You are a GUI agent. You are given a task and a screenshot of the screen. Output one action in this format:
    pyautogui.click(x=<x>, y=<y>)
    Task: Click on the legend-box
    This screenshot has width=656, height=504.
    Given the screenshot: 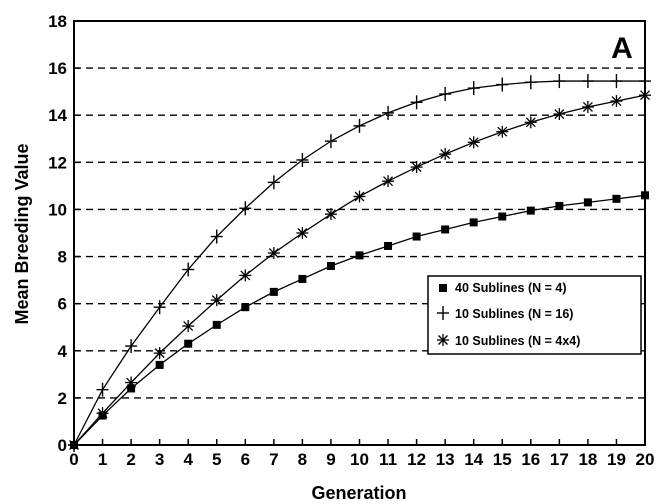 What is the action you would take?
    pyautogui.click(x=534, y=315)
    